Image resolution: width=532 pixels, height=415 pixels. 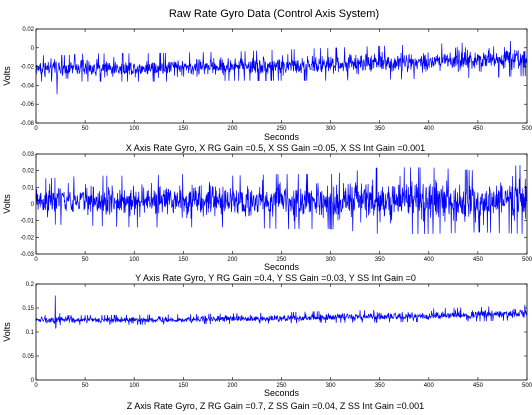 What do you see at coordinates (27, 124) in the screenshot?
I see `x-gyro-y-tick-label: -0.08` at bounding box center [27, 124].